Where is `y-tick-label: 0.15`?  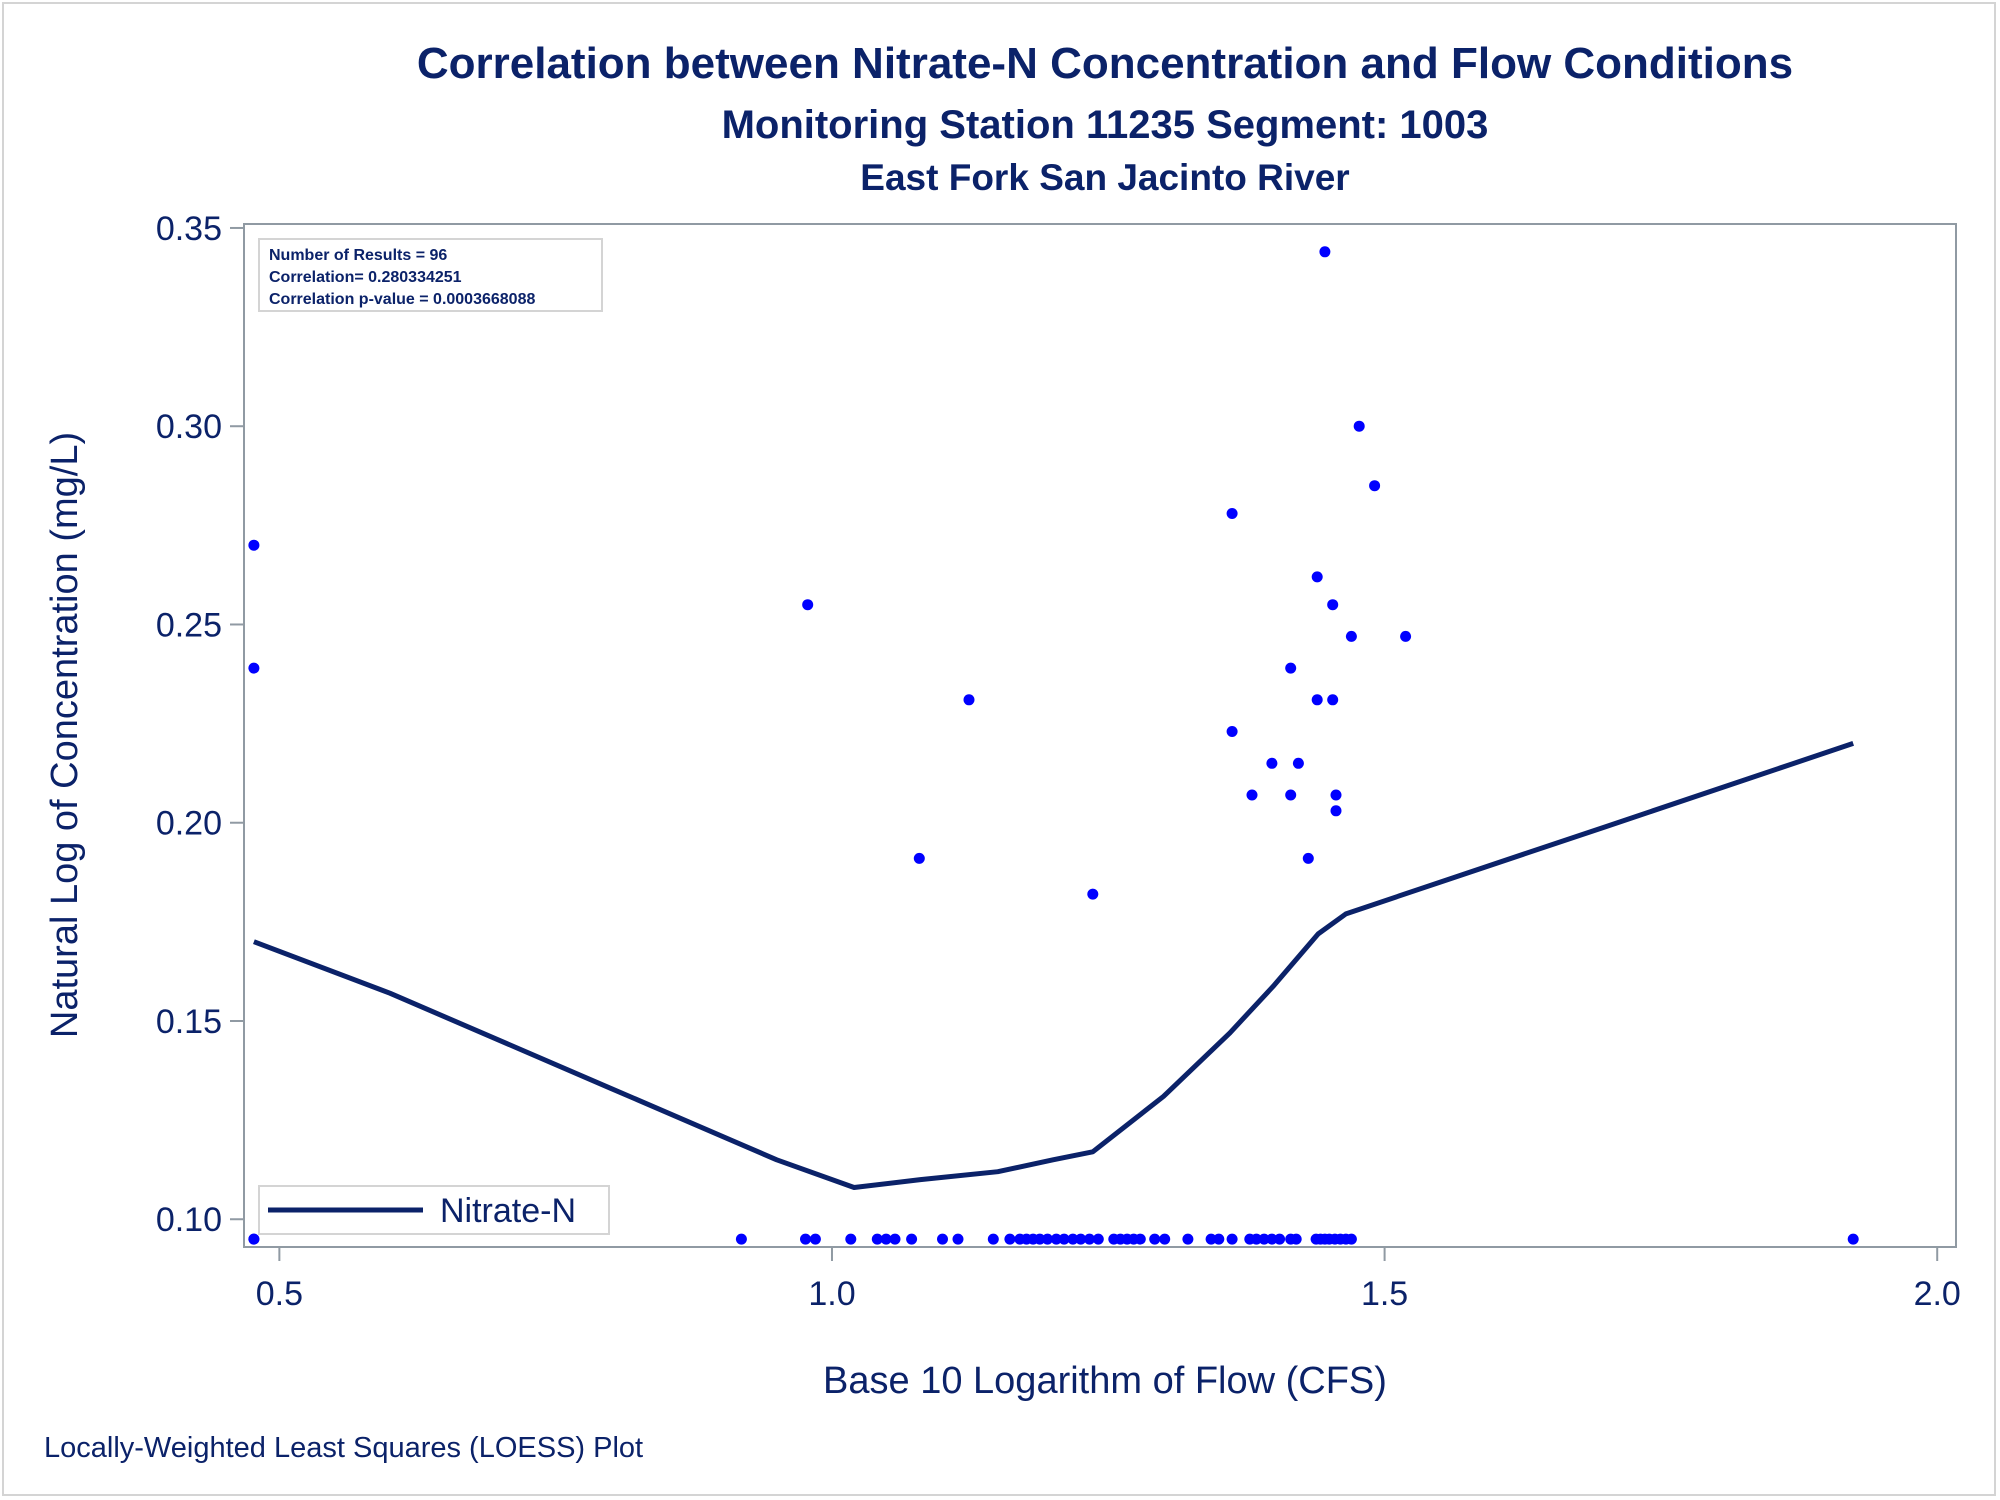
y-tick-label: 0.15 is located at coordinates (189, 1022).